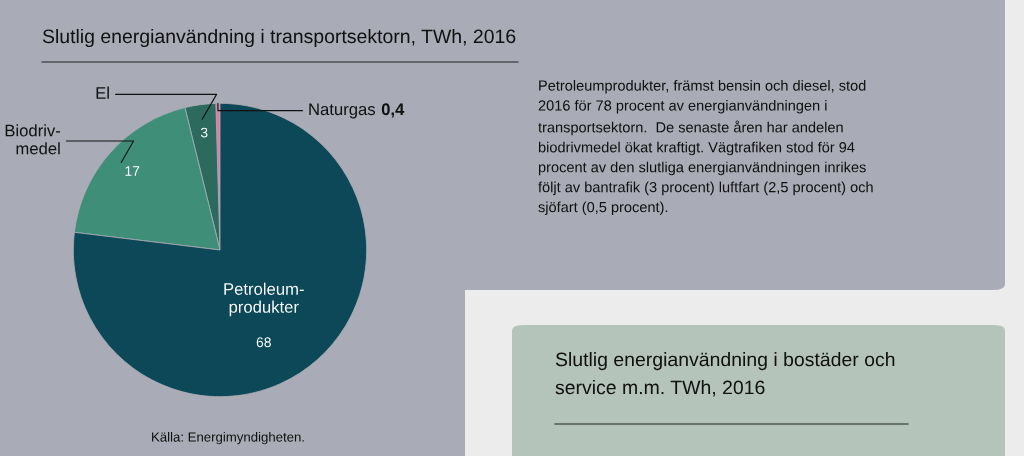 The height and width of the screenshot is (456, 1024). What do you see at coordinates (228, 438) in the screenshot?
I see `text: Källa: Energimyndigheten.` at bounding box center [228, 438].